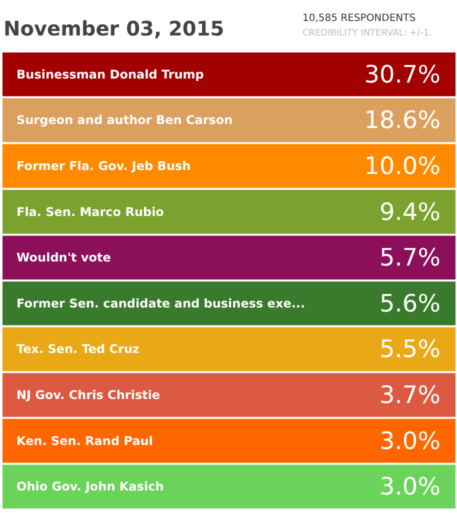 The width and height of the screenshot is (457, 513). Describe the element at coordinates (124, 120) in the screenshot. I see `category-label: Surgeon and author Ben Carson` at that location.